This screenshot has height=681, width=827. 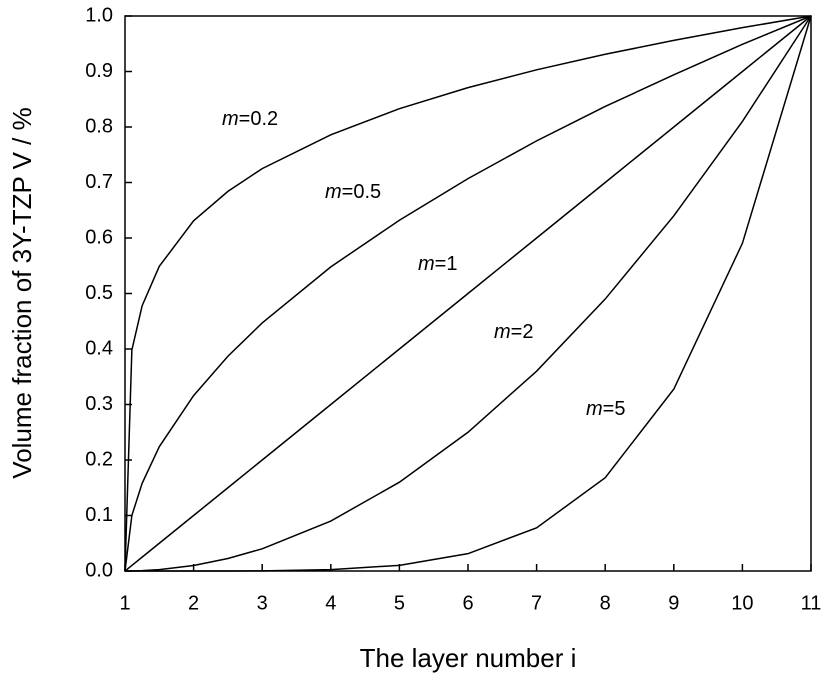 I want to click on y-tick-label: 0.4, so click(x=99, y=348).